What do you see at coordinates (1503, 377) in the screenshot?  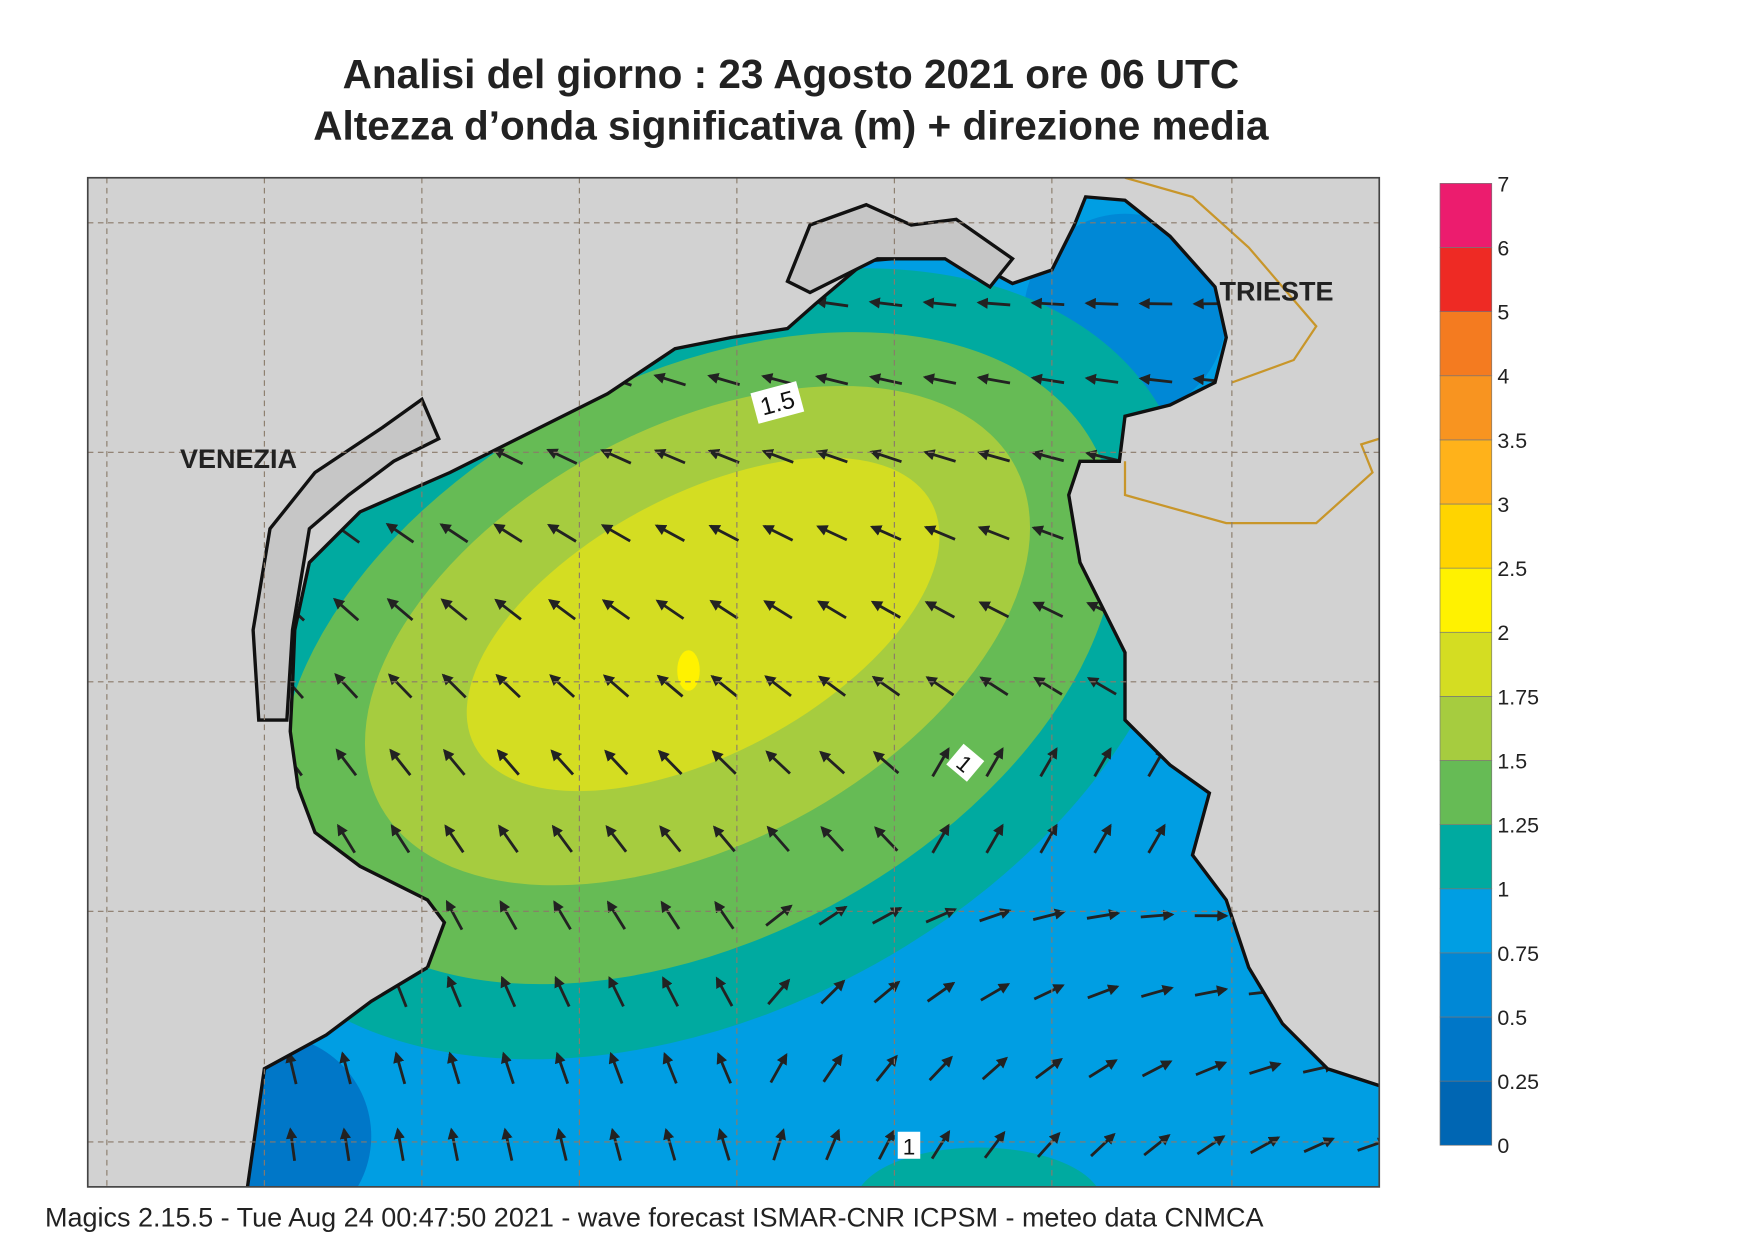 I see `colorbar-tick-label: 4` at bounding box center [1503, 377].